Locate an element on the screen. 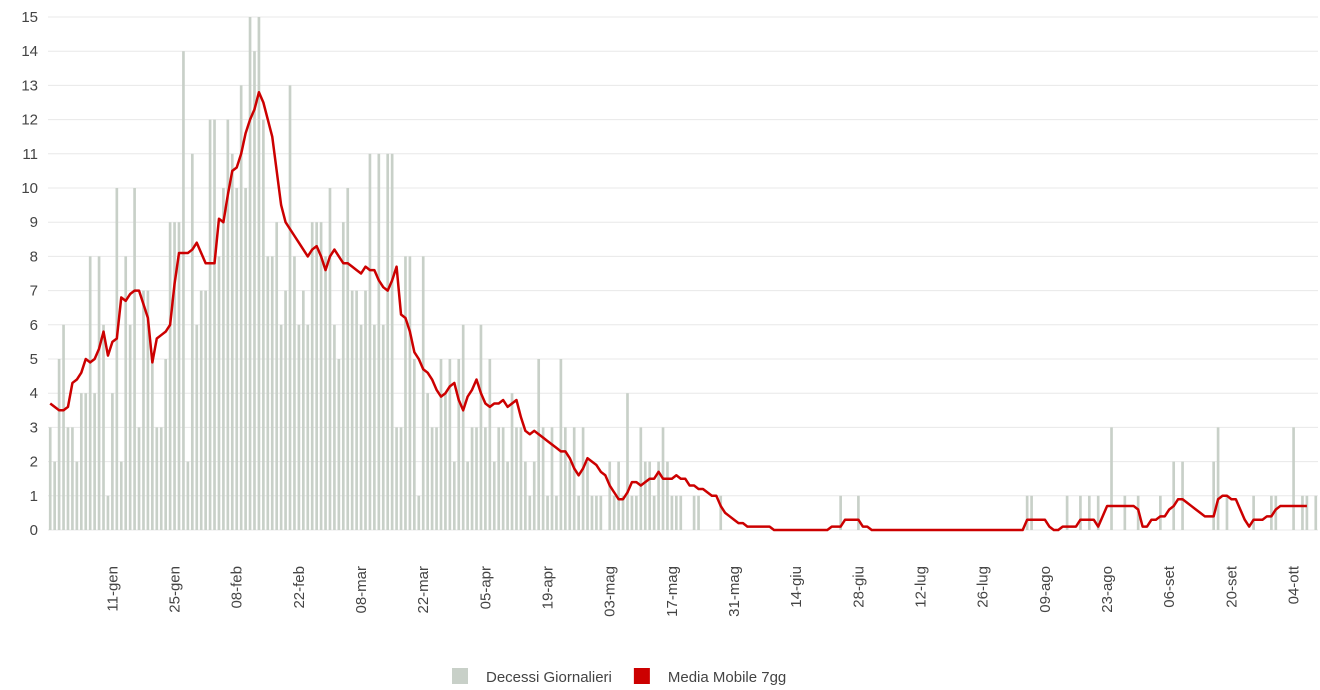 The height and width of the screenshot is (690, 1320). x-tick-label: 08-mar is located at coordinates (361, 590).